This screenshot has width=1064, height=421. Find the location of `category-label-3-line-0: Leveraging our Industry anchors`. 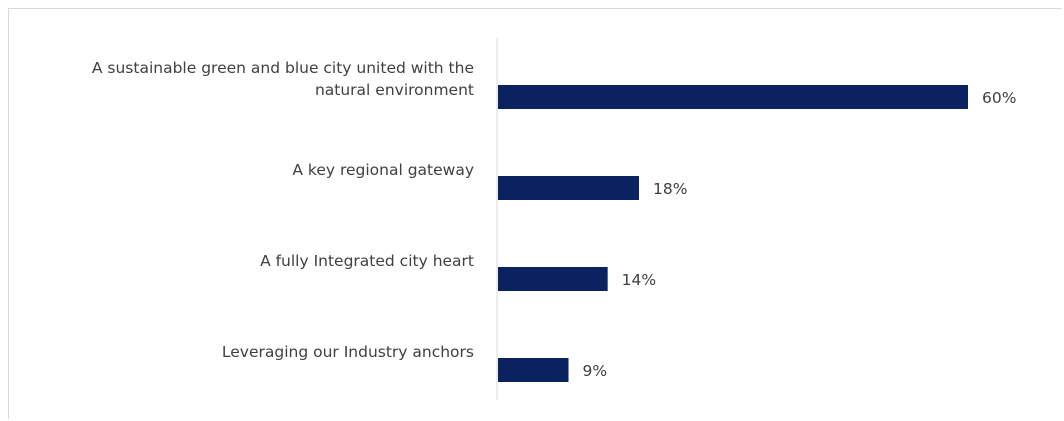

category-label-3-line-0: Leveraging our Industry anchors is located at coordinates (348, 352).